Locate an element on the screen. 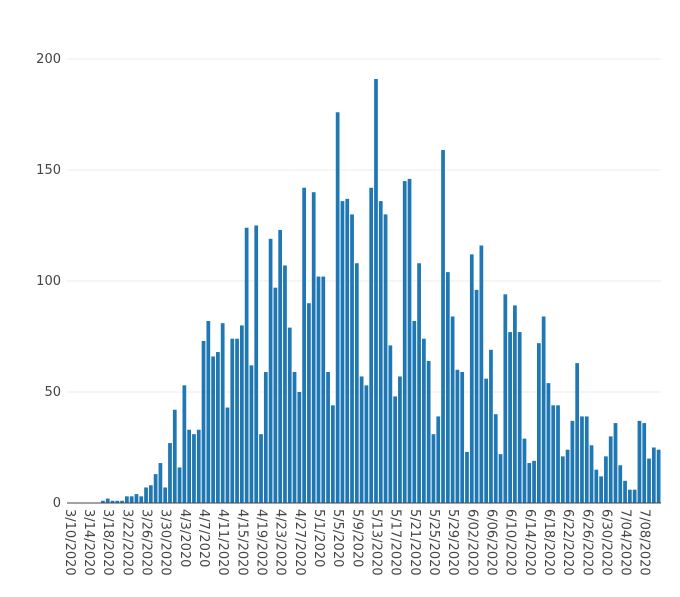  x-tick-label: 4/19/2020 is located at coordinates (261, 542).